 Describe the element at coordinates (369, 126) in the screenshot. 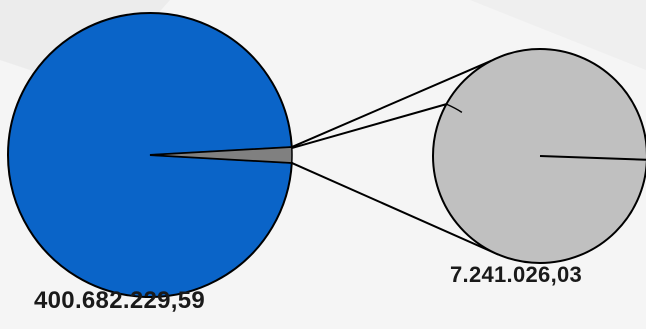

I see `connector-line-inner` at that location.